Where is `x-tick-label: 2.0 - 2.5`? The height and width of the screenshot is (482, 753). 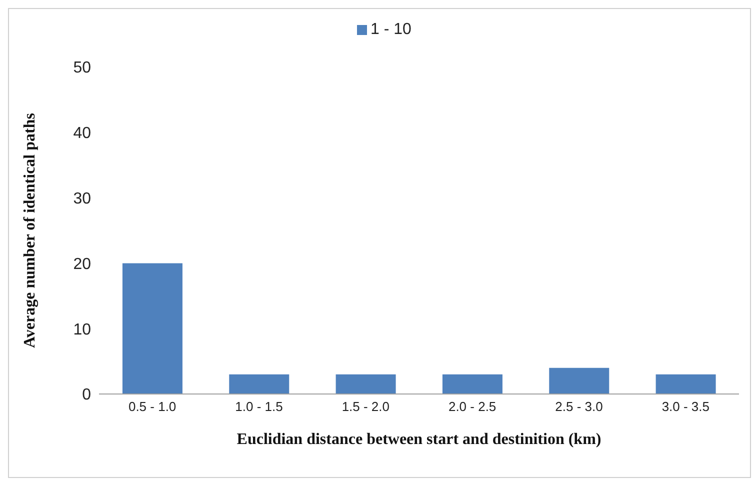
x-tick-label: 2.0 - 2.5 is located at coordinates (472, 406).